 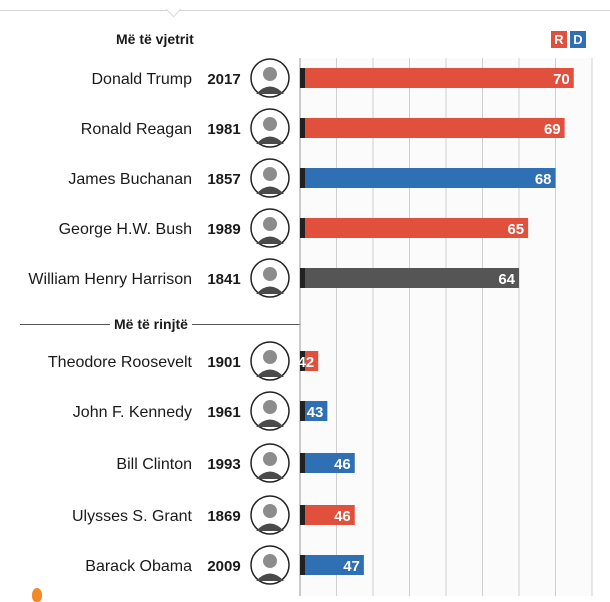 I want to click on bar-value-label: 47, so click(x=351, y=566).